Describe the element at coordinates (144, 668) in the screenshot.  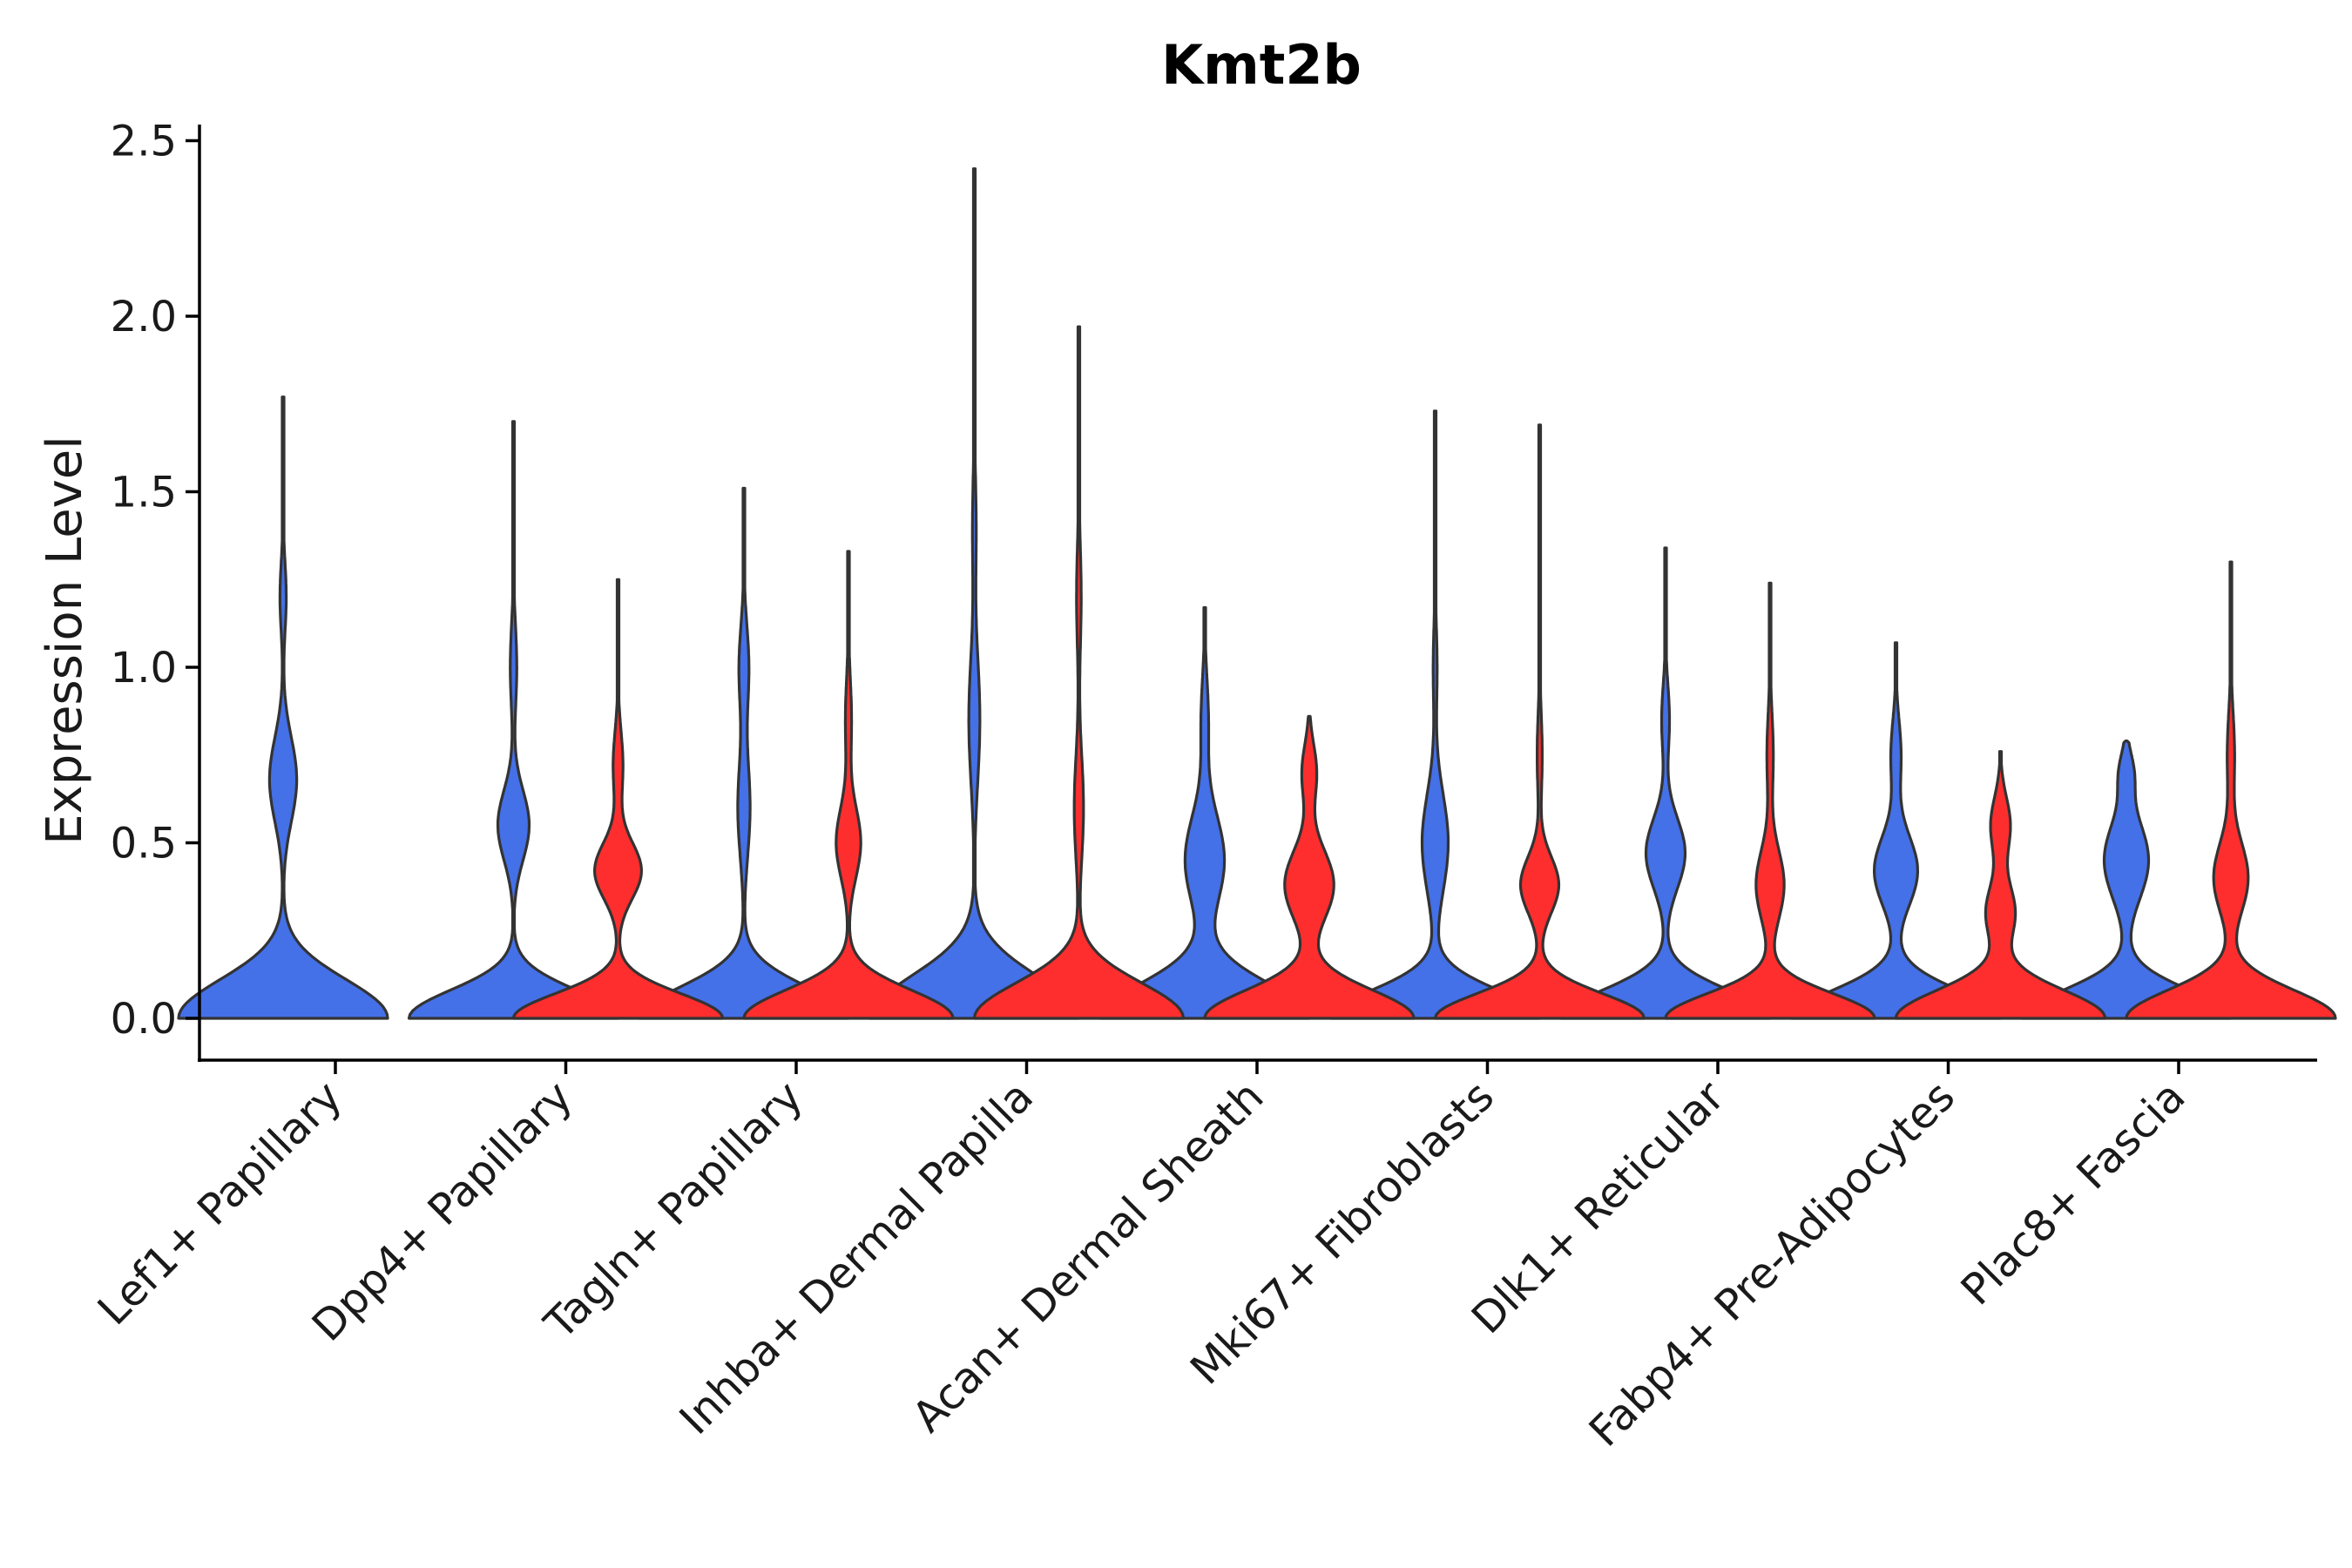
I see `y-tick-label: 1.0` at that location.